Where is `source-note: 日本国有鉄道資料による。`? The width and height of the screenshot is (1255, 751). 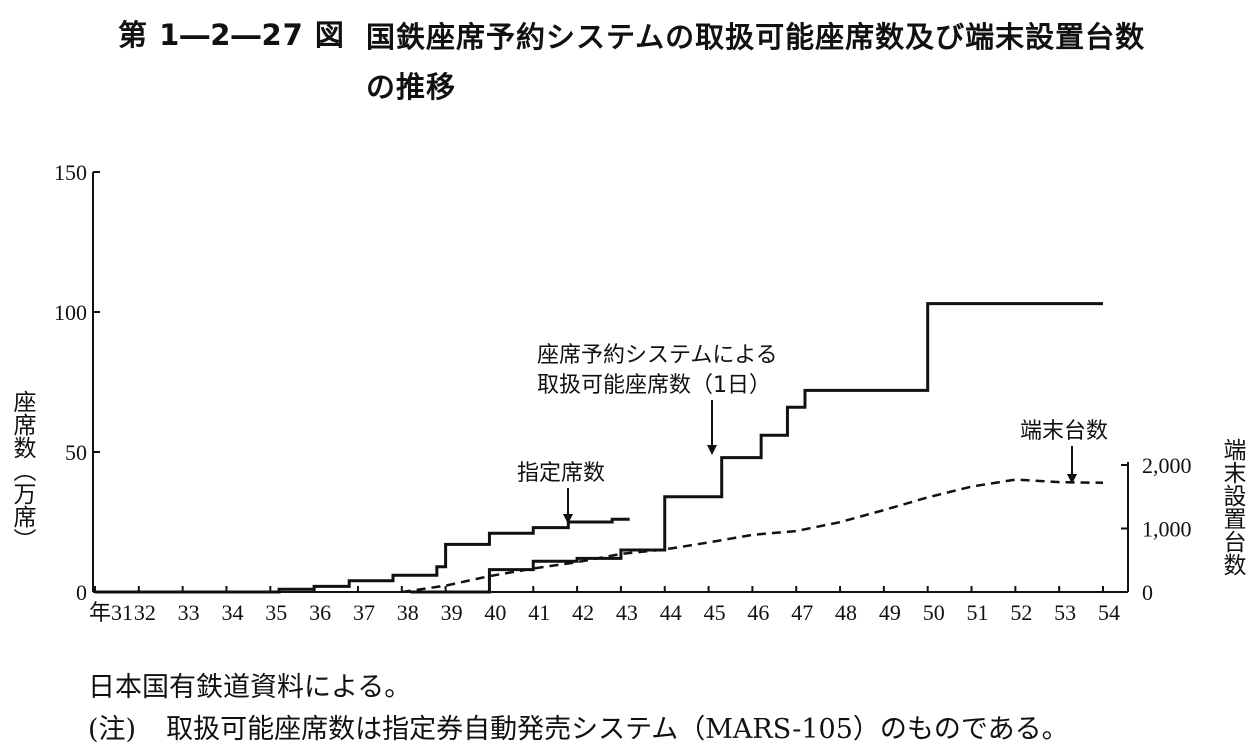
source-note: 日本国有鉄道資料による。 is located at coordinates (250, 687).